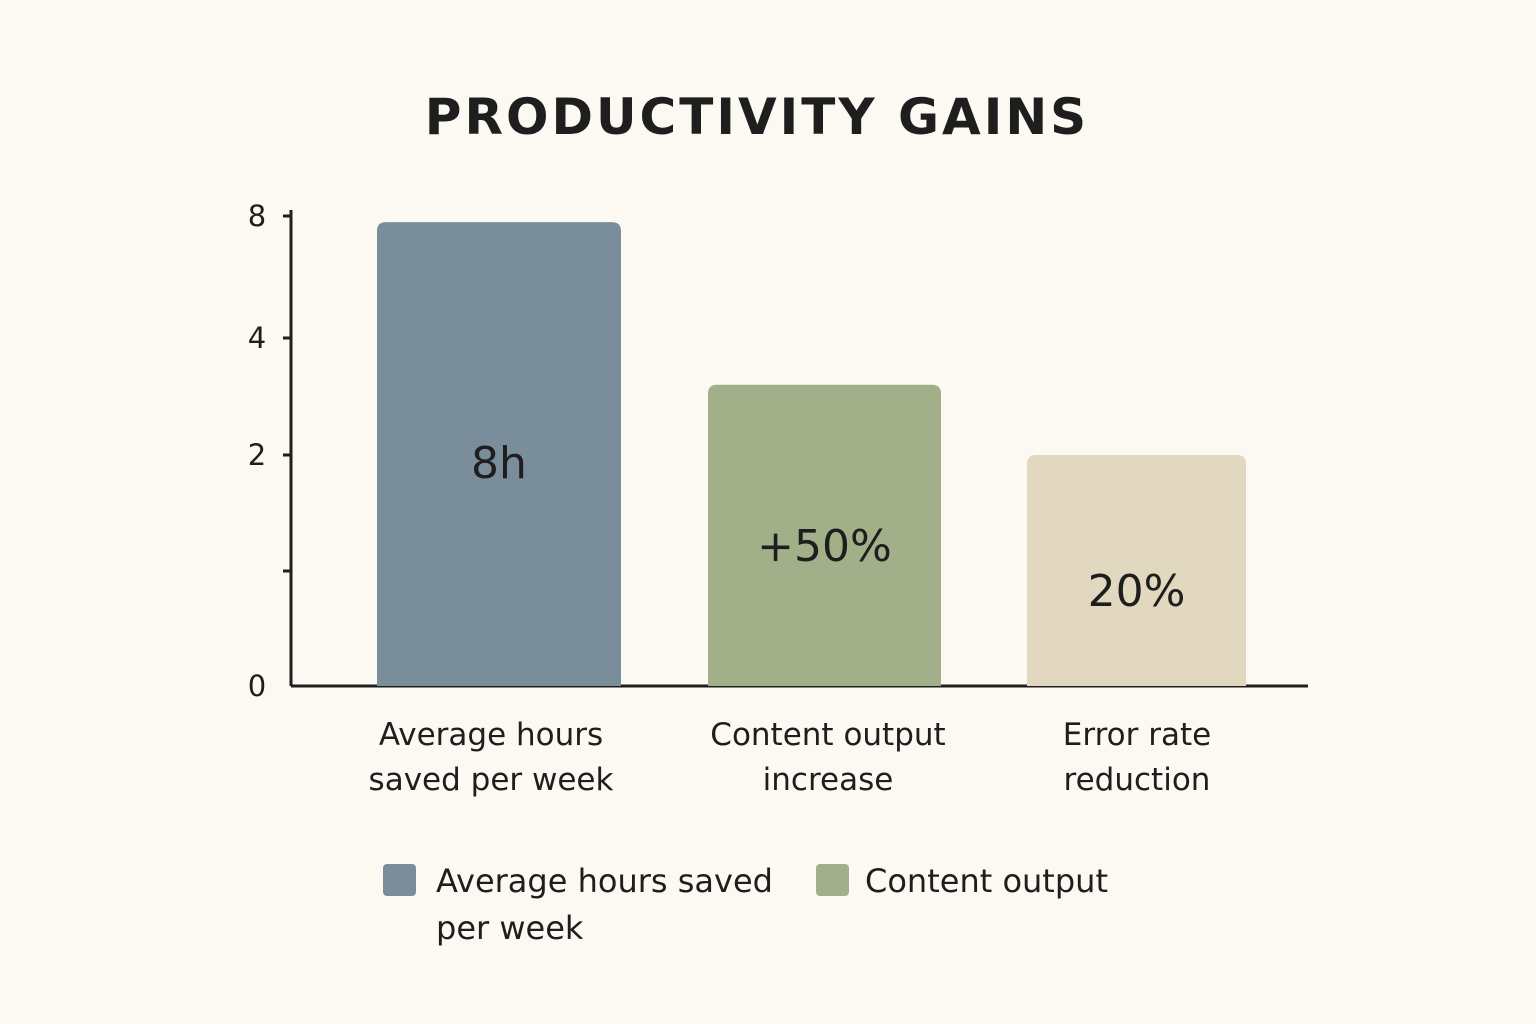 The height and width of the screenshot is (1024, 1536). What do you see at coordinates (828, 780) in the screenshot?
I see `category-label: increase` at bounding box center [828, 780].